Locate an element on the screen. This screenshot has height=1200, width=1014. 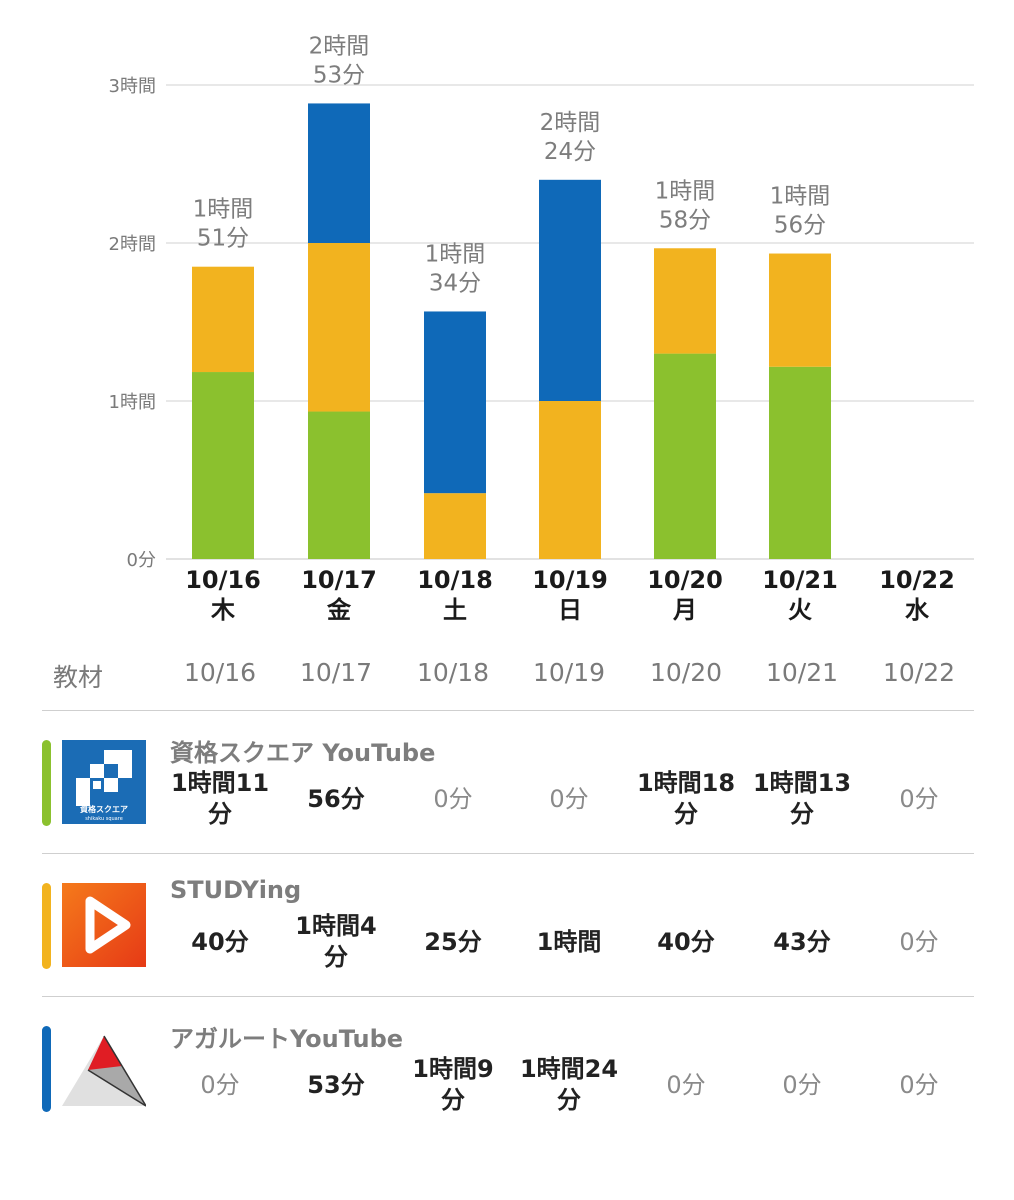
y-tick-label: 0分 is located at coordinates (141, 560).